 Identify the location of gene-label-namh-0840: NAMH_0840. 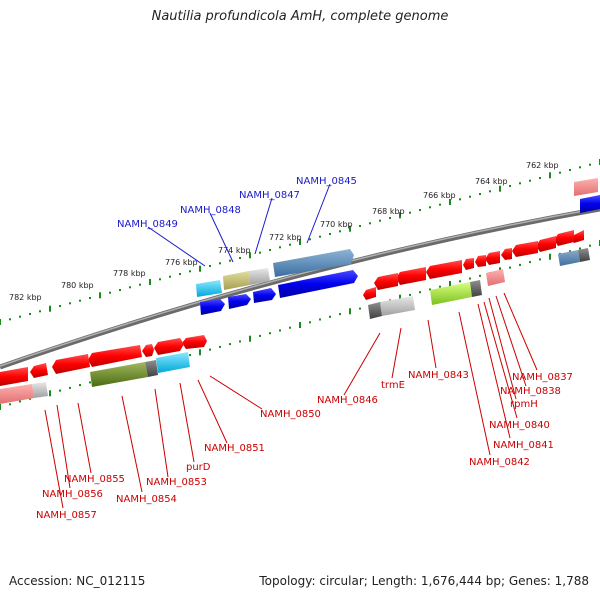
(519, 425).